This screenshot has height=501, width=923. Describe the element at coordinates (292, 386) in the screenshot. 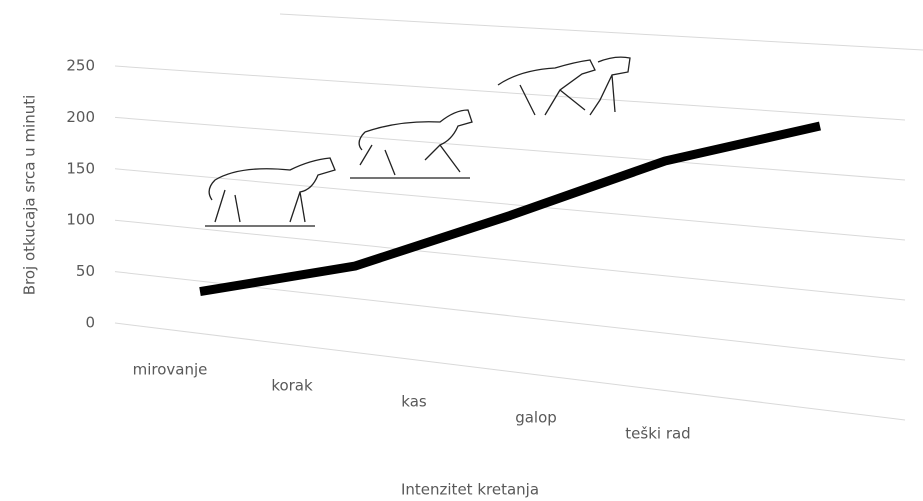

I see `x-tick-label: korak` at that location.